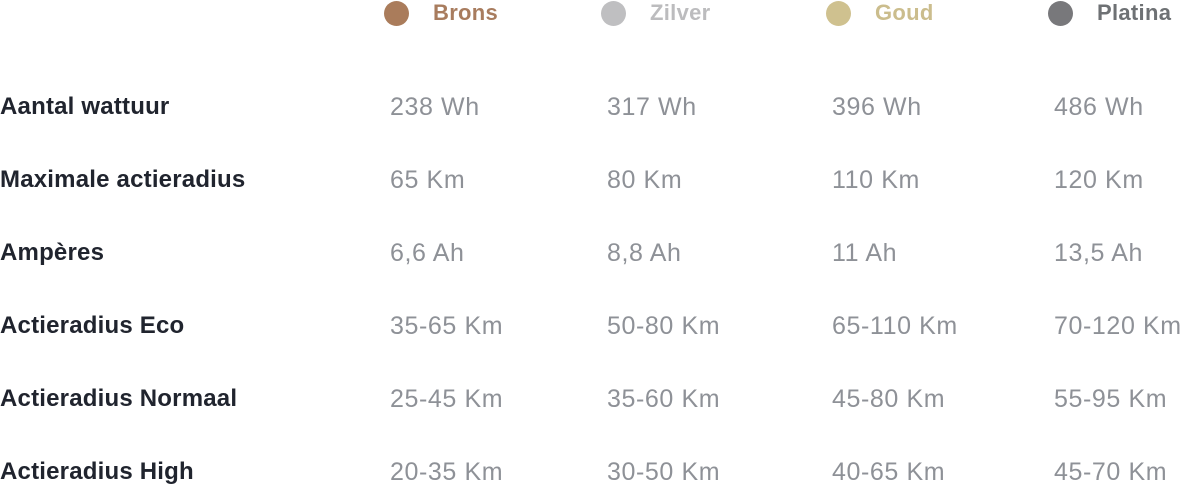  What do you see at coordinates (613, 13) in the screenshot?
I see `zilver-dot-icon` at bounding box center [613, 13].